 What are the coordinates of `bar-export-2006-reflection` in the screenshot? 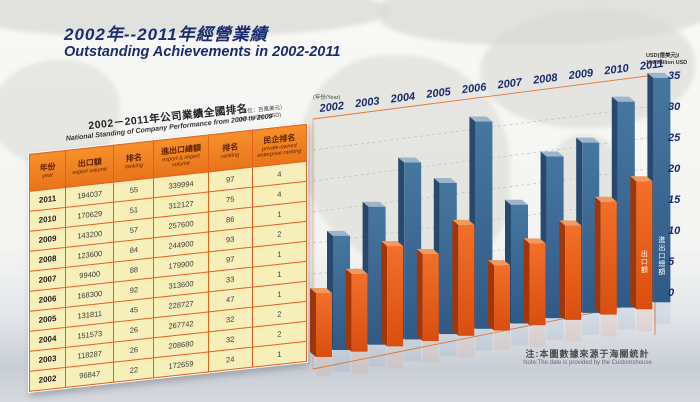 It's located at (466, 346).